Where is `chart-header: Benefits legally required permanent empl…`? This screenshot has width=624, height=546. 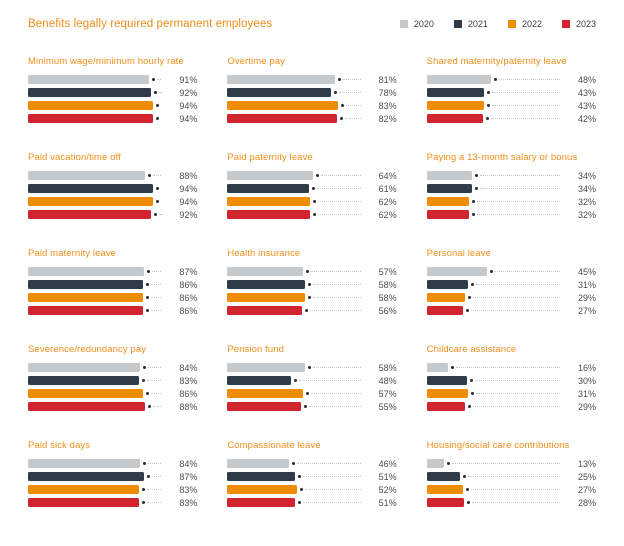 chart-header: Benefits legally required permanent empl… is located at coordinates (312, 24).